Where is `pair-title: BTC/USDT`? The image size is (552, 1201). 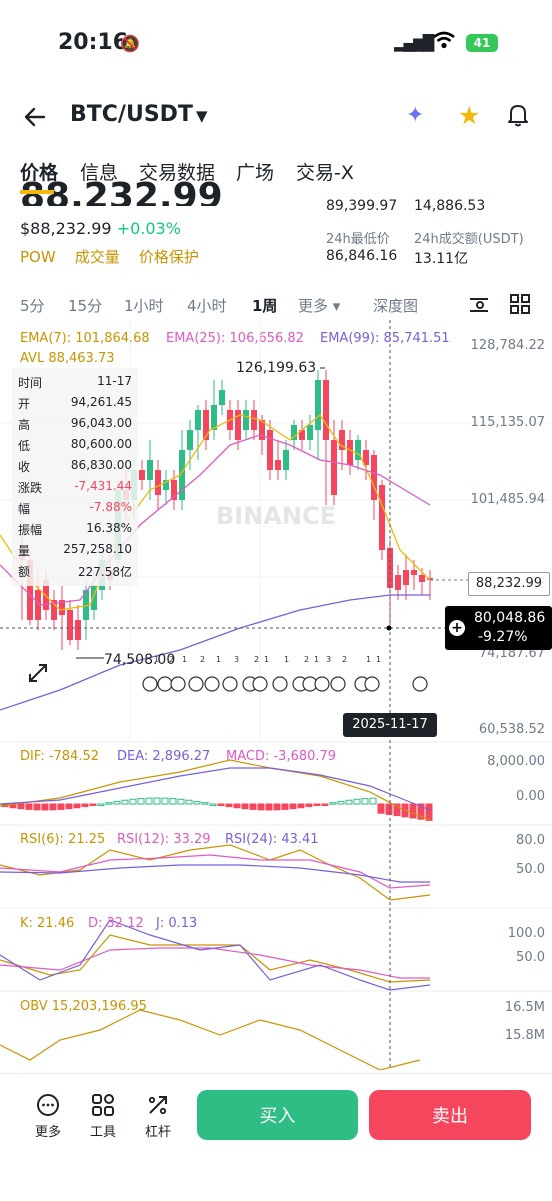
pair-title: BTC/USDT is located at coordinates (131, 114).